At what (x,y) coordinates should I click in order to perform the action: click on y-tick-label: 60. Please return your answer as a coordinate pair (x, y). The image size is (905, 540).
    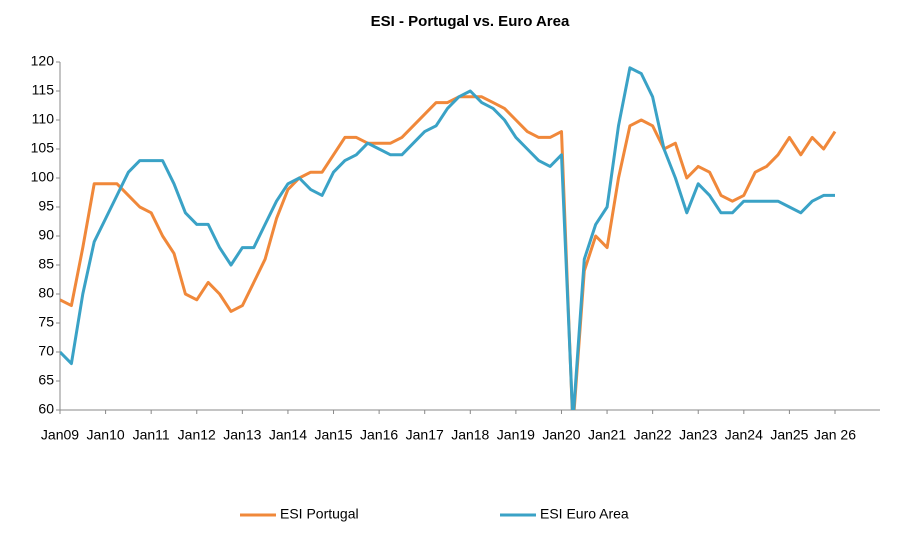
    Looking at the image, I should click on (46, 409).